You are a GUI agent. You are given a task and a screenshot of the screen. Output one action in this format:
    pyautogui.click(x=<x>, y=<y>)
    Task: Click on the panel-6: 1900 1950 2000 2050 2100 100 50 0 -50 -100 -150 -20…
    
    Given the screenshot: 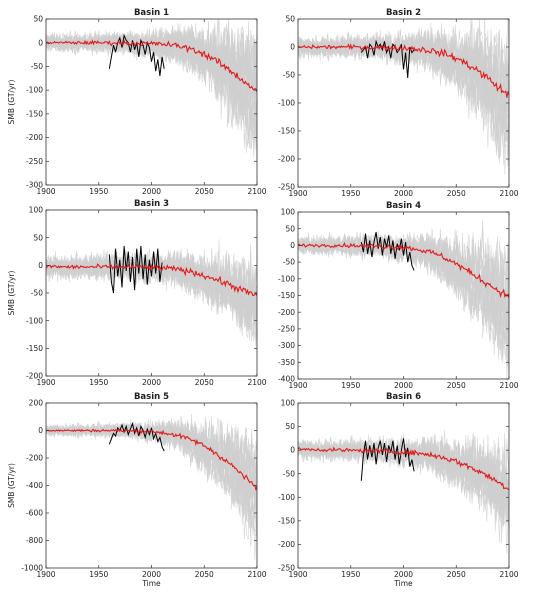 What is the action you would take?
    pyautogui.click(x=398, y=490)
    